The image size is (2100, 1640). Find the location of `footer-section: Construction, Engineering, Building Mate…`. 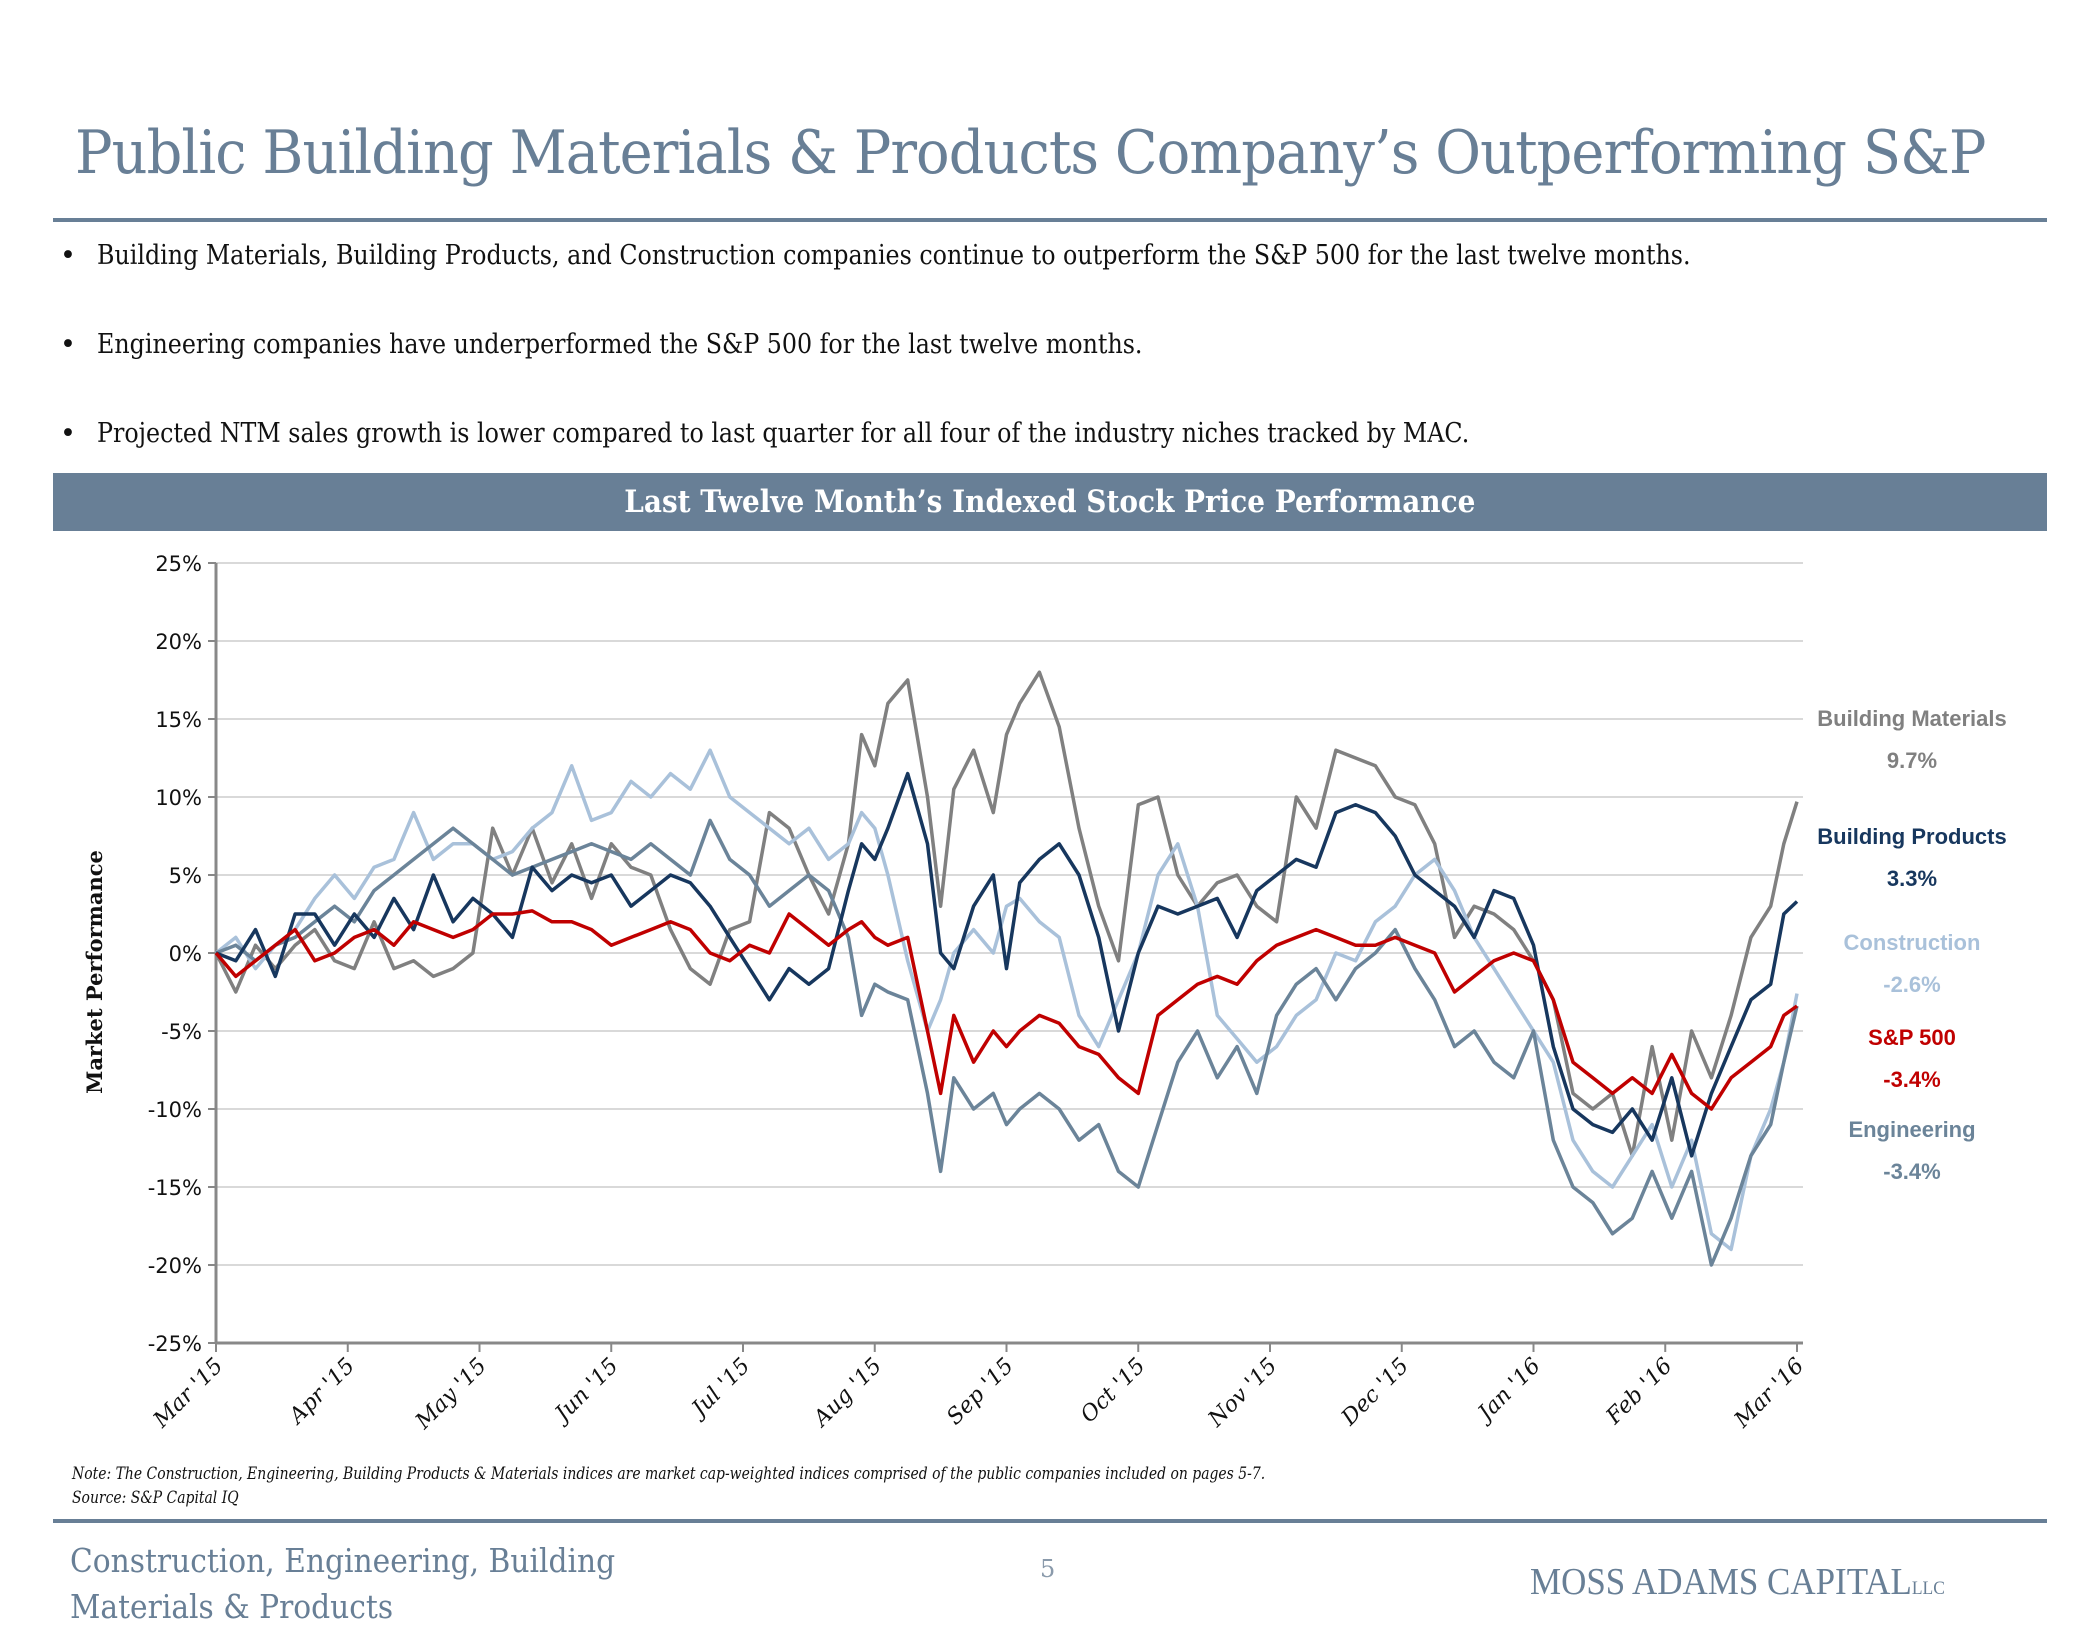

footer-section: Construction, Engineering, Building Mate… is located at coordinates (343, 1583).